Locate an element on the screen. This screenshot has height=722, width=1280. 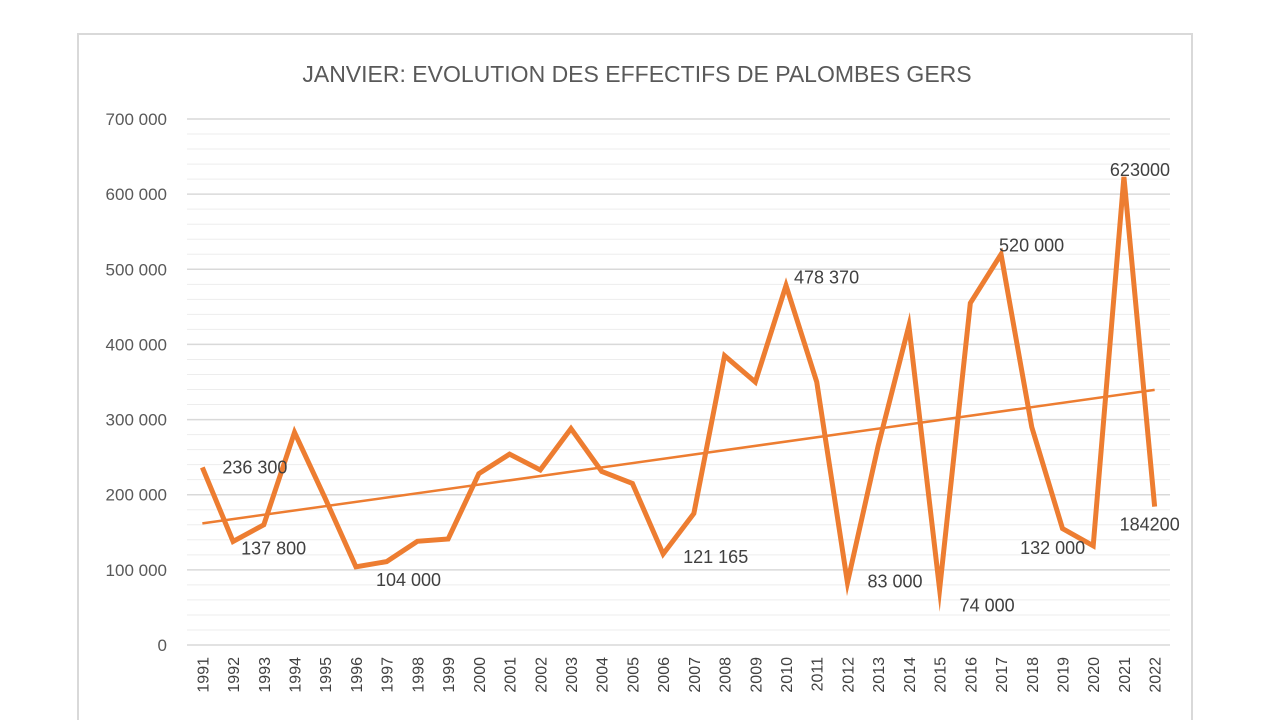
data-label: 104 000 is located at coordinates (408, 580).